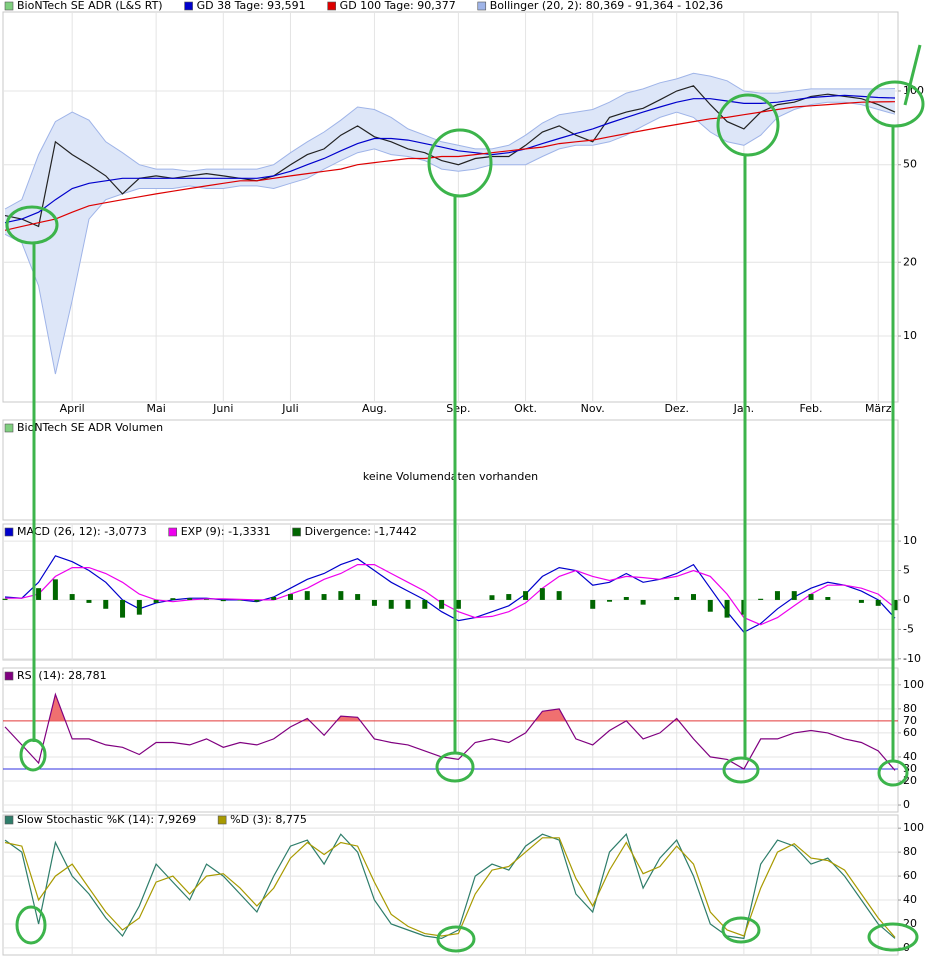 This screenshot has height=958, width=940. Describe the element at coordinates (62, 675) in the screenshot. I see `legend-label: RSI (14): 28,781` at that location.